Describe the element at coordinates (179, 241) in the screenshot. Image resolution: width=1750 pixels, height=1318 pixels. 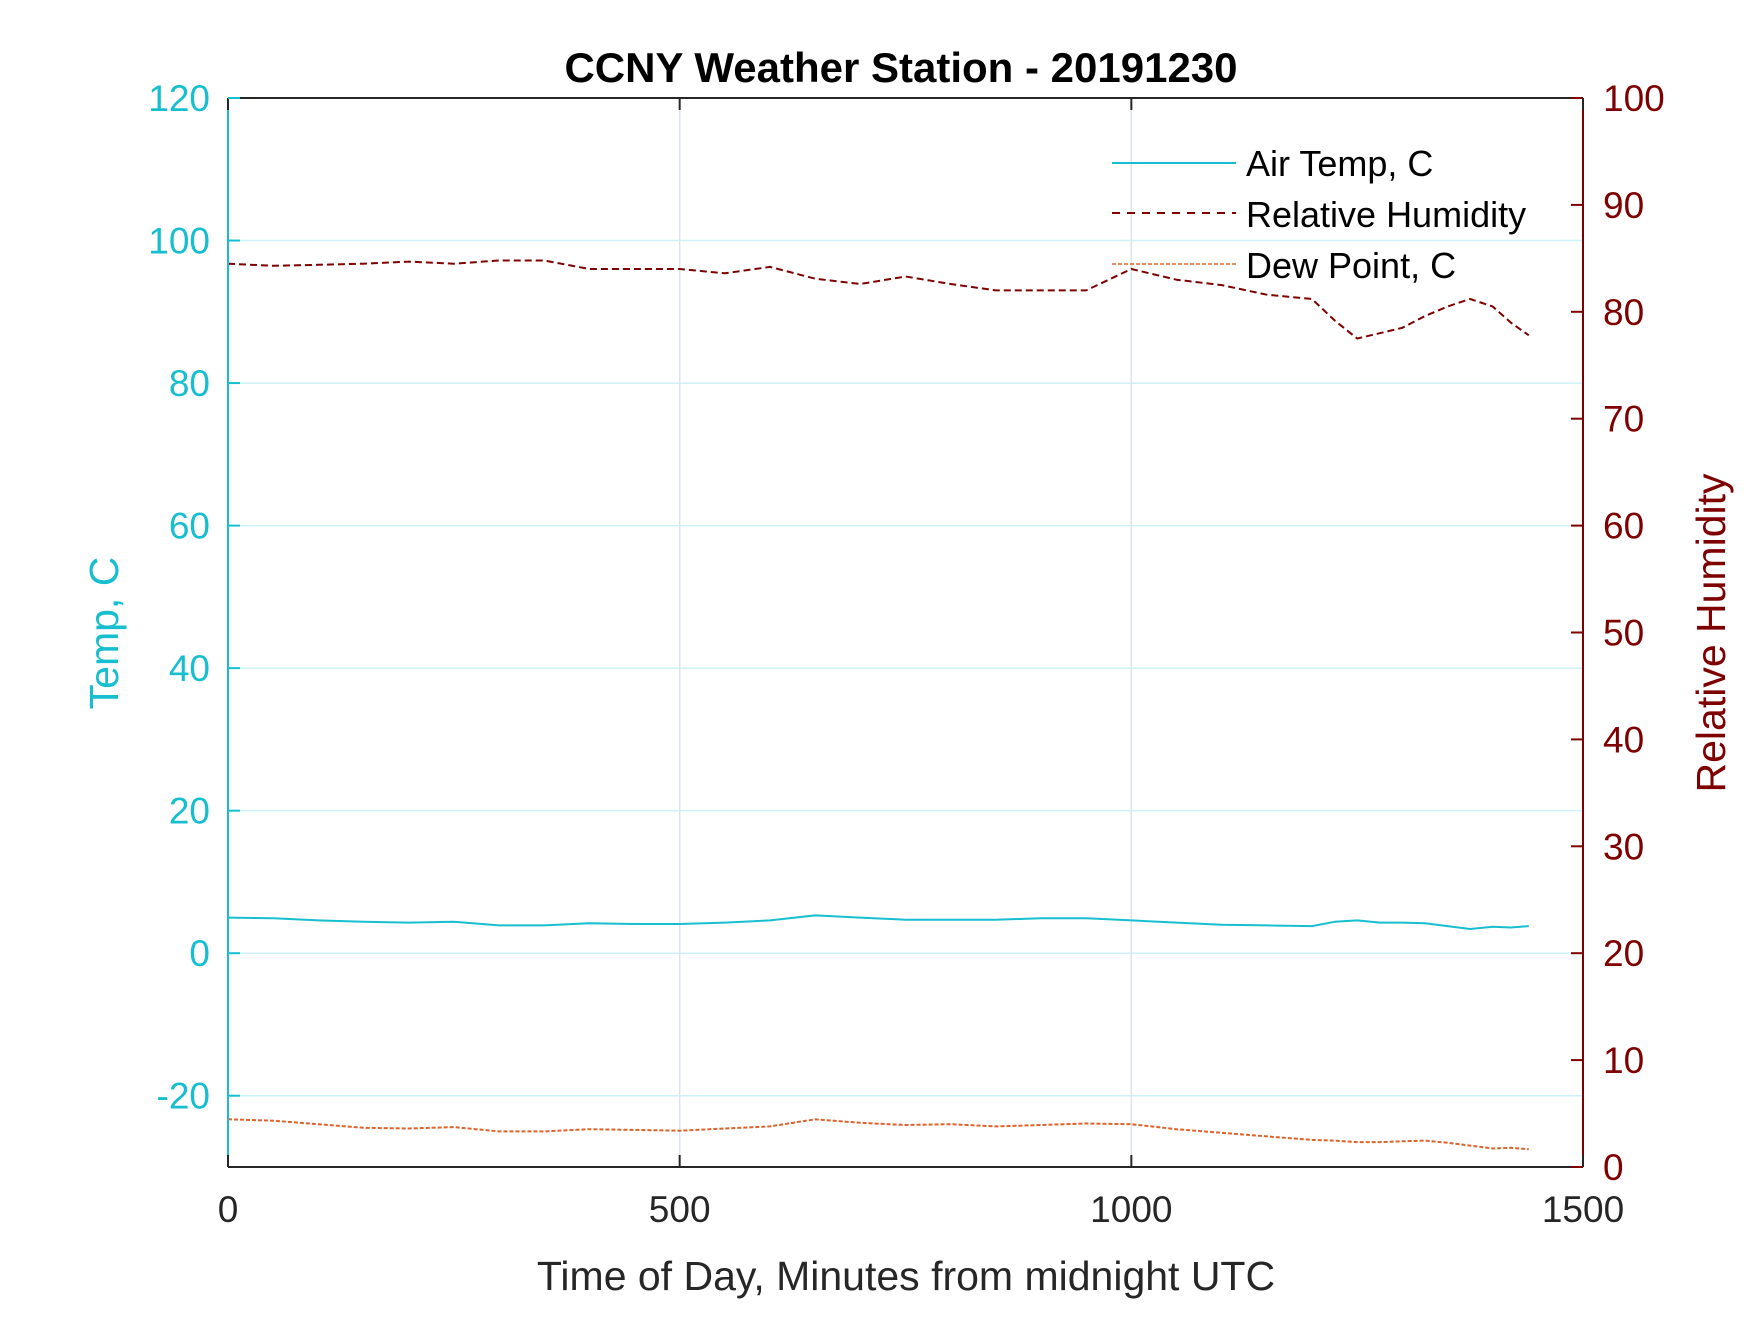
I see `y-tick-label-left: 100` at that location.